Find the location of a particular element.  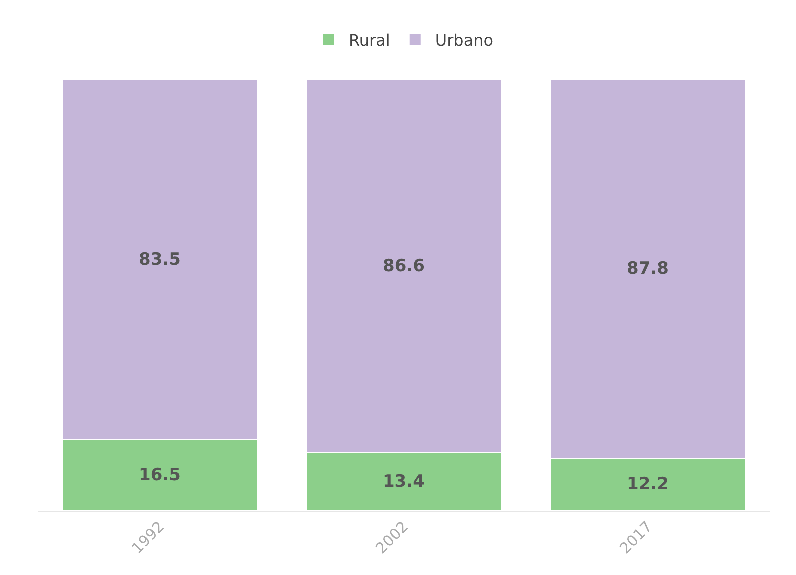

legend-label: Urbano is located at coordinates (464, 40).